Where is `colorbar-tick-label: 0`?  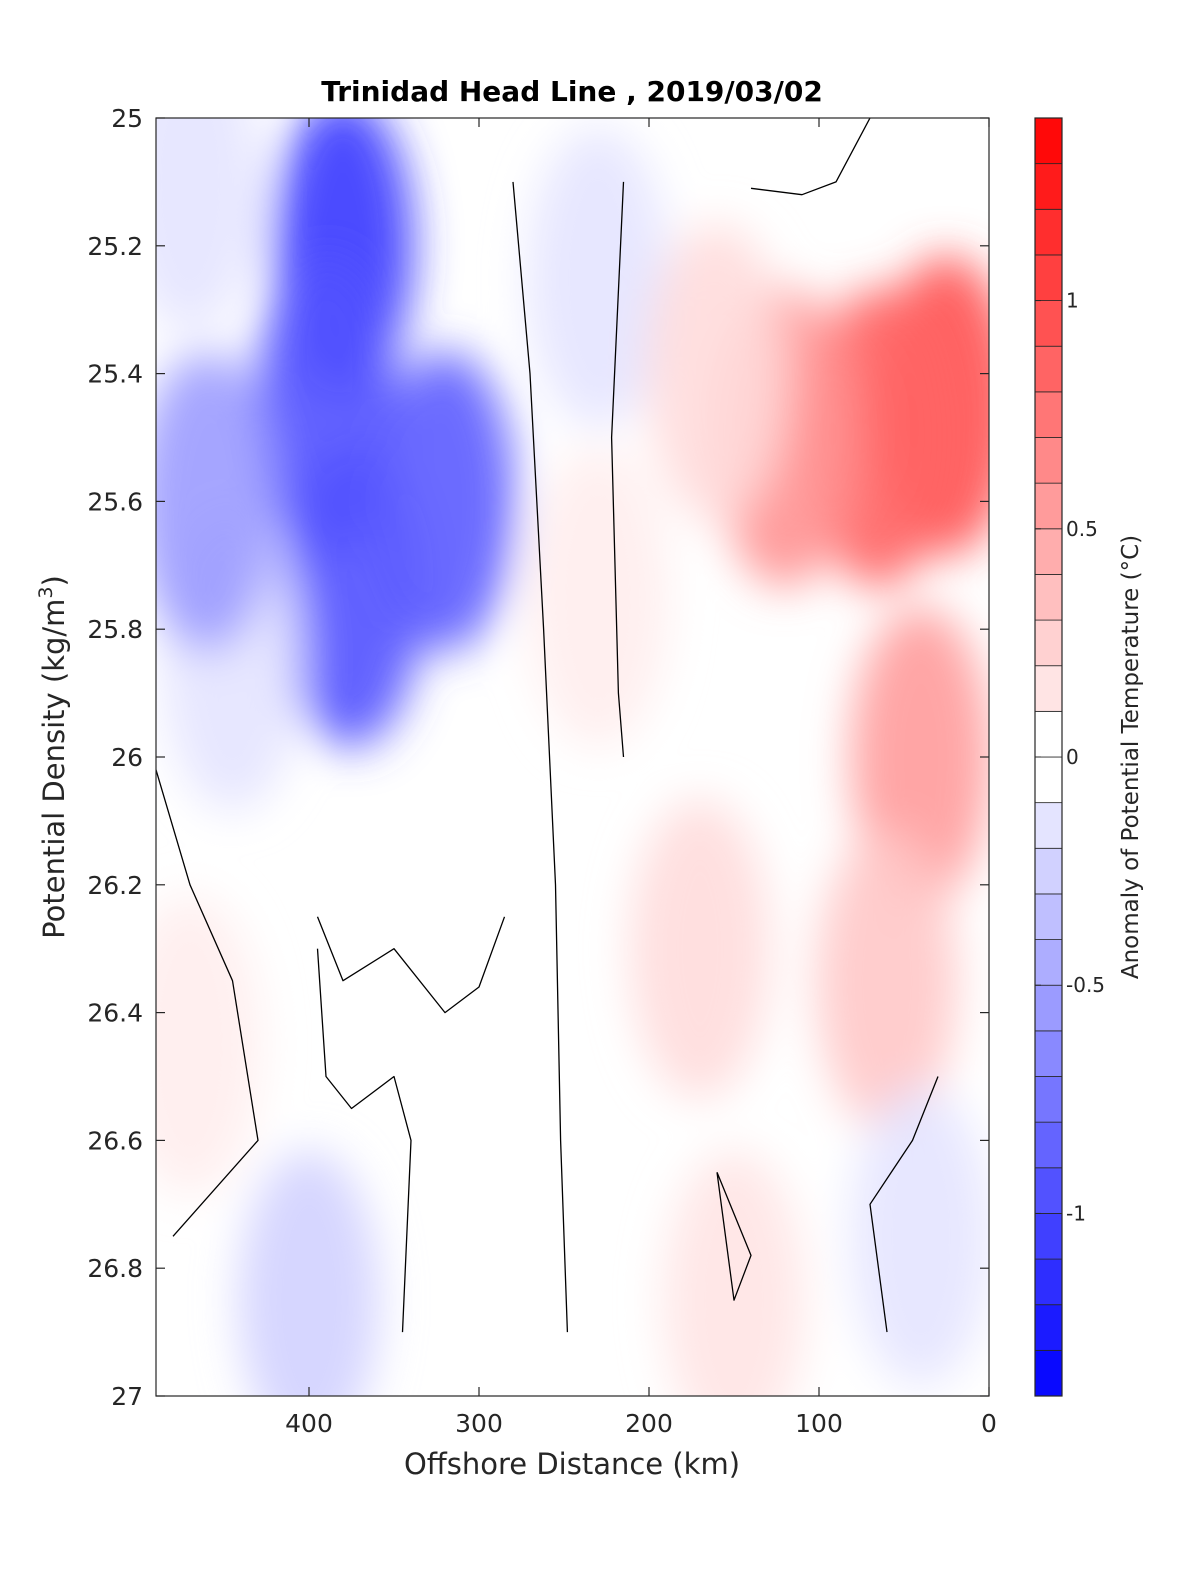 colorbar-tick-label: 0 is located at coordinates (1072, 757).